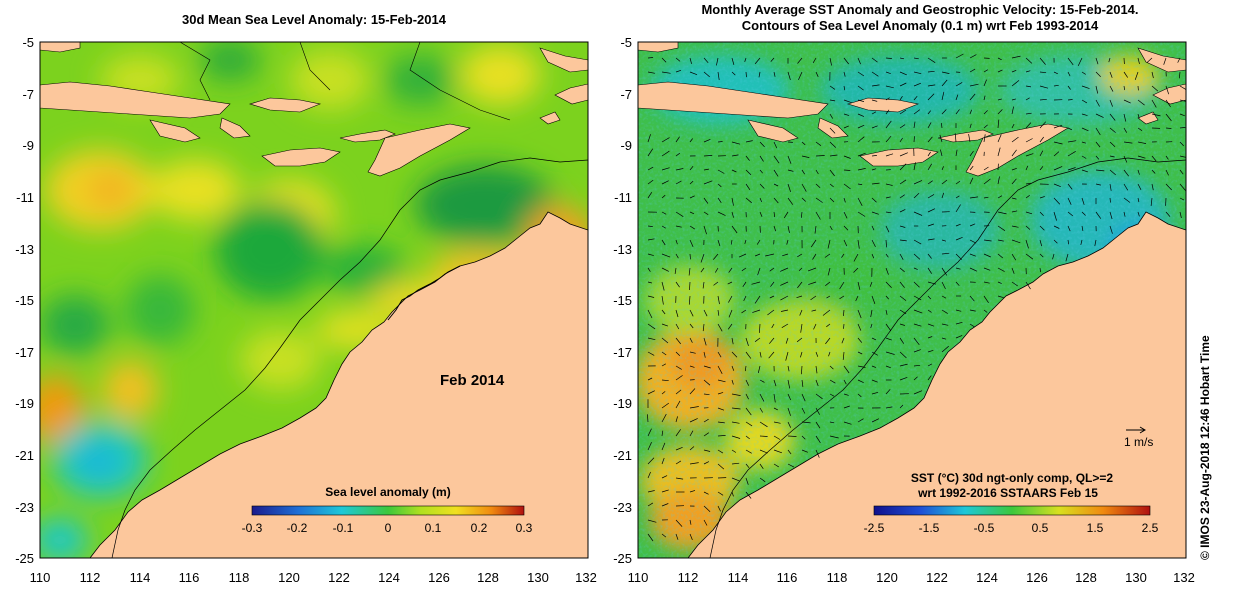 Image resolution: width=1250 pixels, height=590 pixels. What do you see at coordinates (626, 94) in the screenshot?
I see `right-y-tick-label: -7` at bounding box center [626, 94].